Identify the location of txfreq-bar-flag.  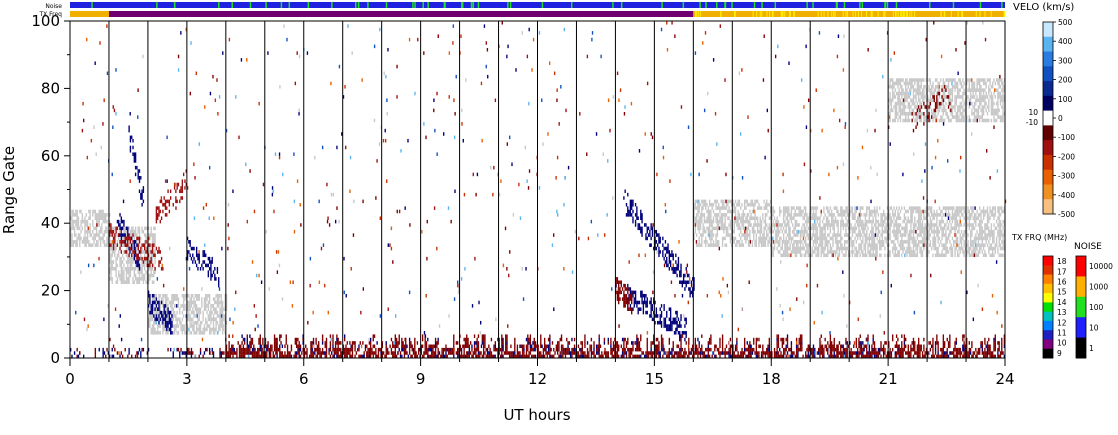
(790, 14).